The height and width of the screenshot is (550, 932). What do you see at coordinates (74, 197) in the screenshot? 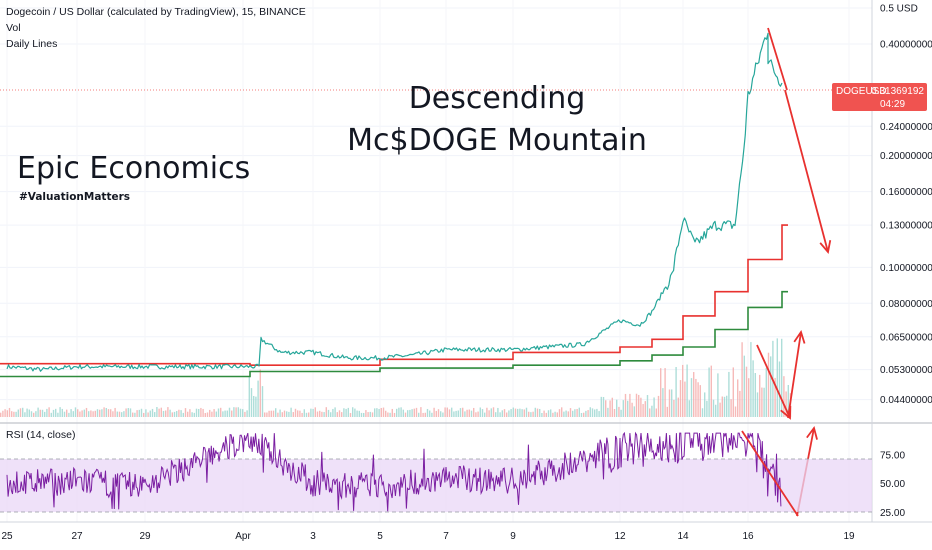
I see `hashtag-text: #ValuationMatters` at bounding box center [74, 197].